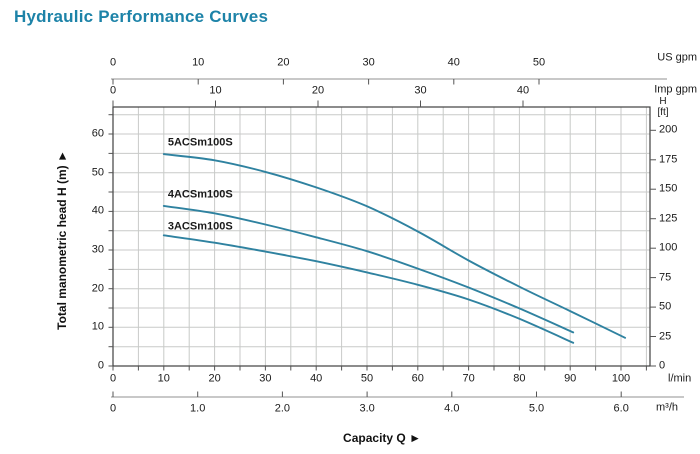  Describe the element at coordinates (283, 62) in the screenshot. I see `us-gpm-tick-label: 20` at that location.